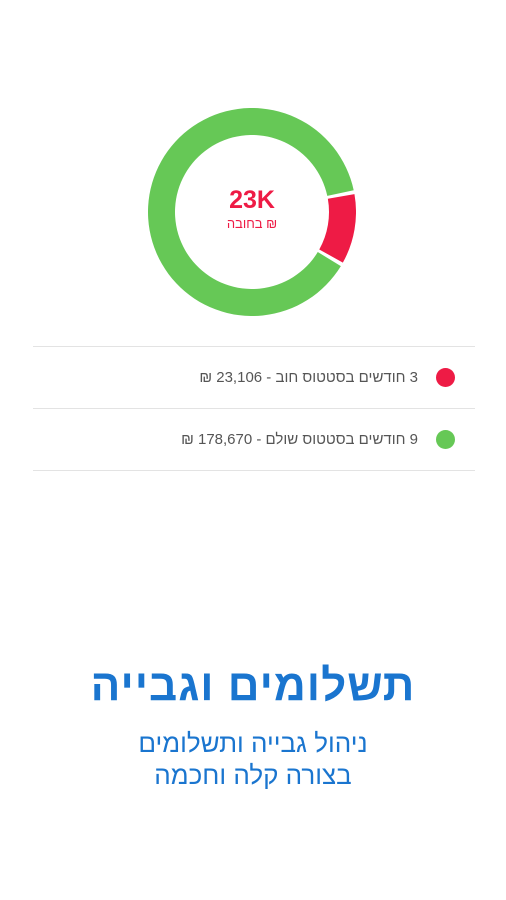 The height and width of the screenshot is (900, 506). What do you see at coordinates (252, 200) in the screenshot?
I see `donut-center-value: 23K` at bounding box center [252, 200].